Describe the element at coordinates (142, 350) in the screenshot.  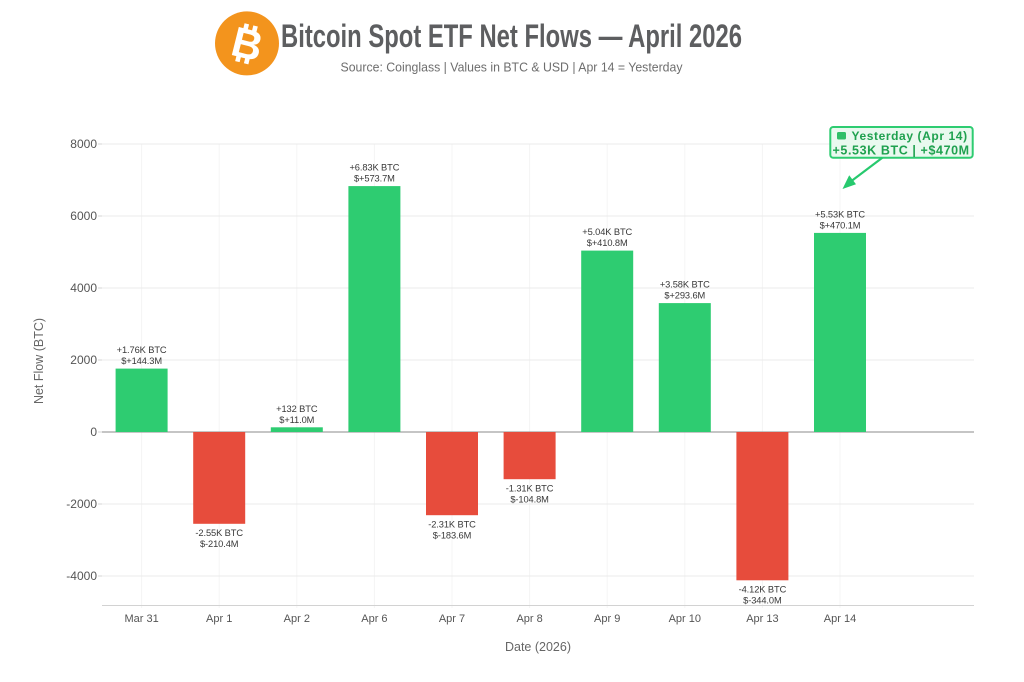
I see `svg-text: +1.76K BTC` at that location.